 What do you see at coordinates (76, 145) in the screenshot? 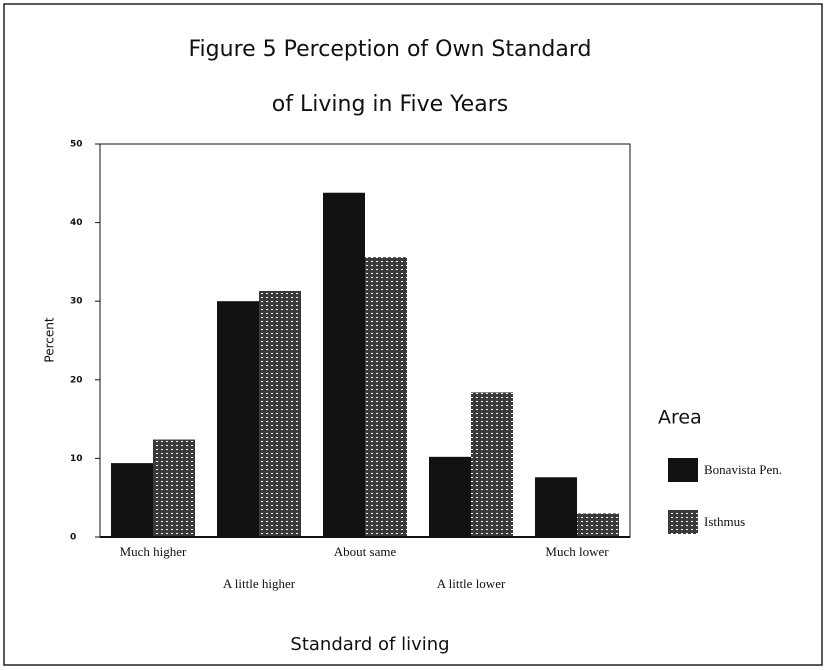
I see `y-tick-label: 50` at bounding box center [76, 145].